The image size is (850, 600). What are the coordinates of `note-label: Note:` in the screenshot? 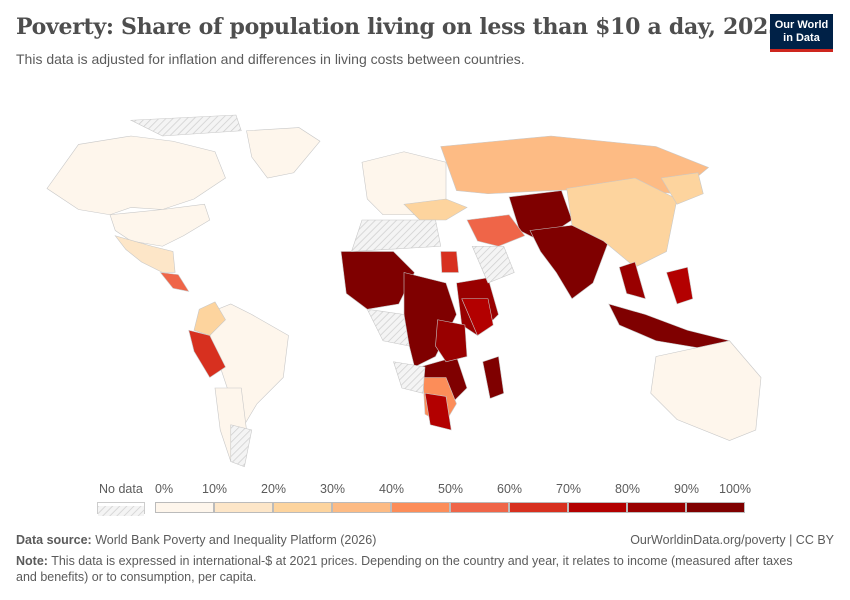 It's located at (32, 561).